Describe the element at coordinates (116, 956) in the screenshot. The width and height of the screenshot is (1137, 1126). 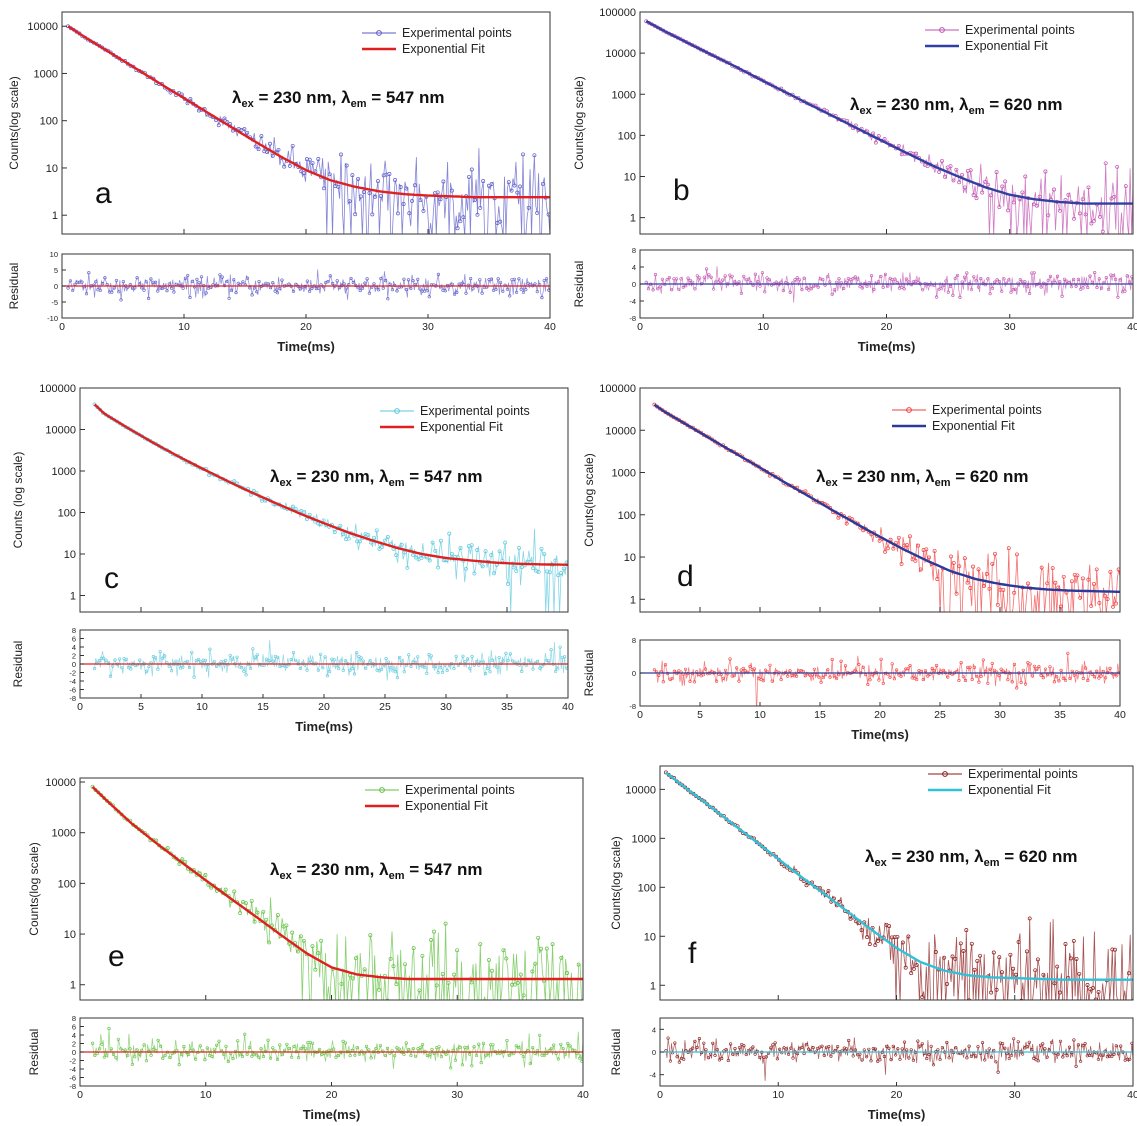
I see `panel-letter: e` at that location.